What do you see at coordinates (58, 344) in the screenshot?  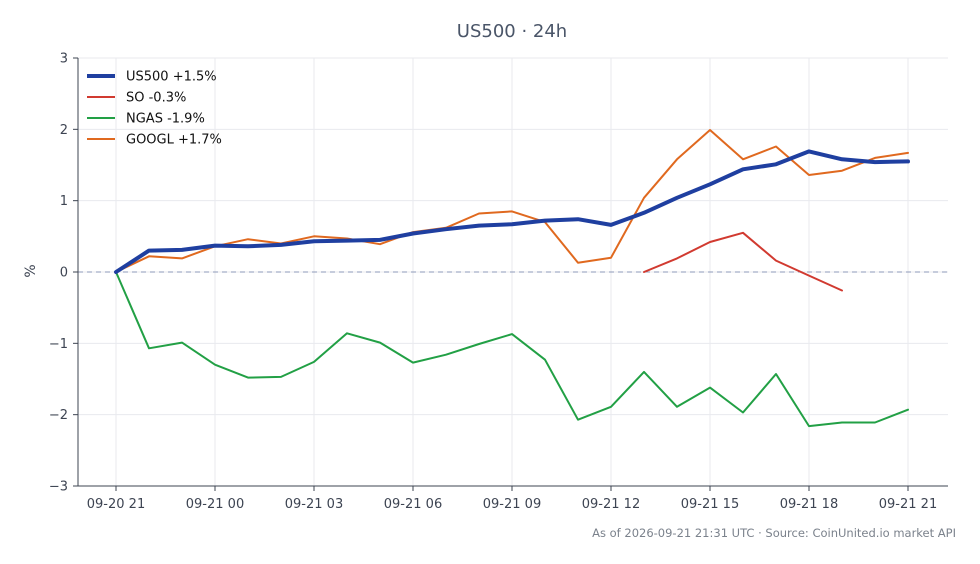 I see `y-tick-label: −1` at bounding box center [58, 344].